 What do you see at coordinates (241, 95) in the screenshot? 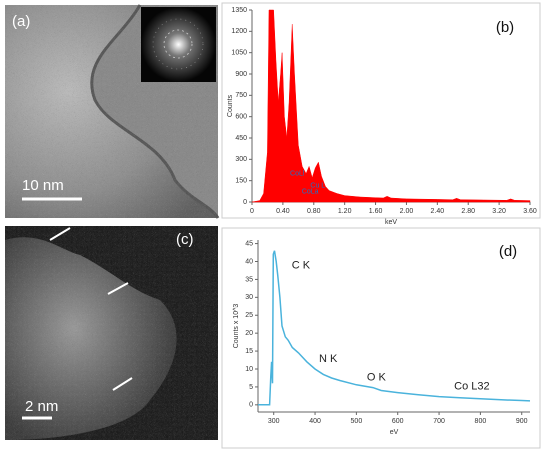
I see `y-tick-label: 750` at bounding box center [241, 95].